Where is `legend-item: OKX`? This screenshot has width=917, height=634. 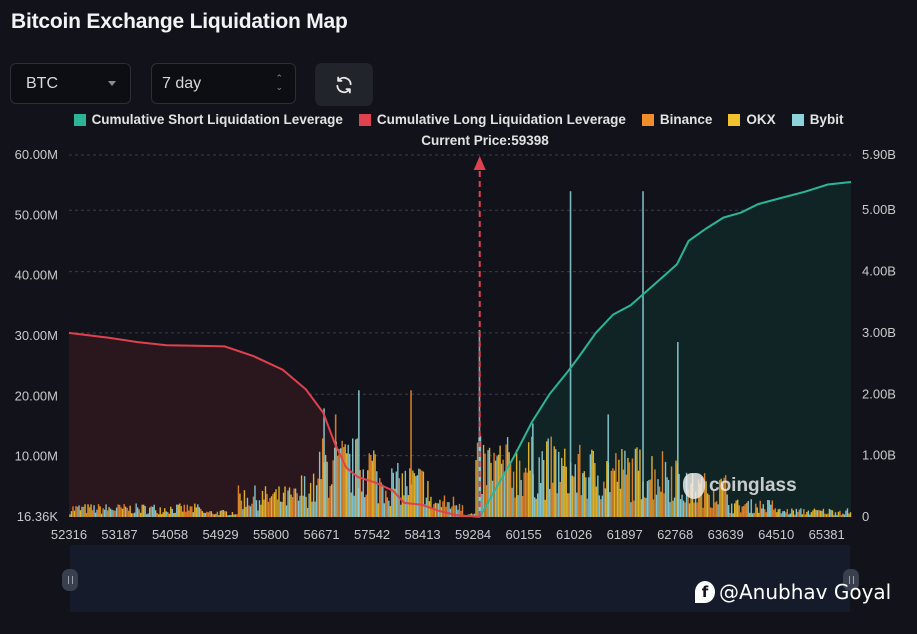 legend-item: OKX is located at coordinates (752, 119).